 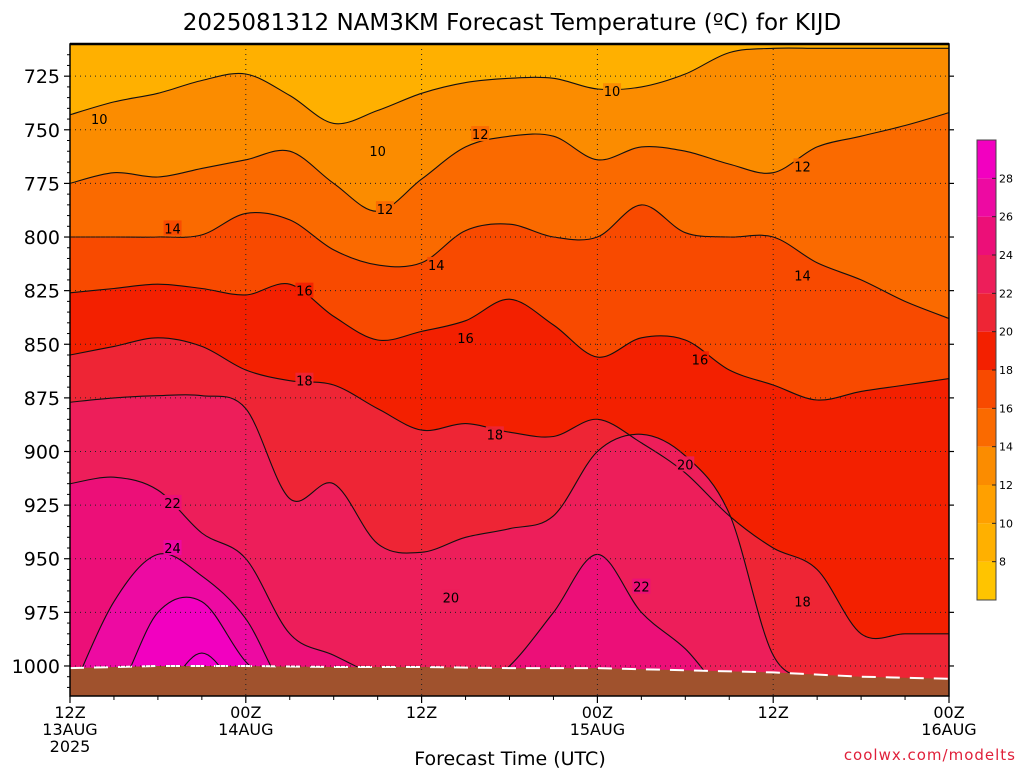 What do you see at coordinates (1006, 178) in the screenshot?
I see `colorbar-tick-label: 28` at bounding box center [1006, 178].